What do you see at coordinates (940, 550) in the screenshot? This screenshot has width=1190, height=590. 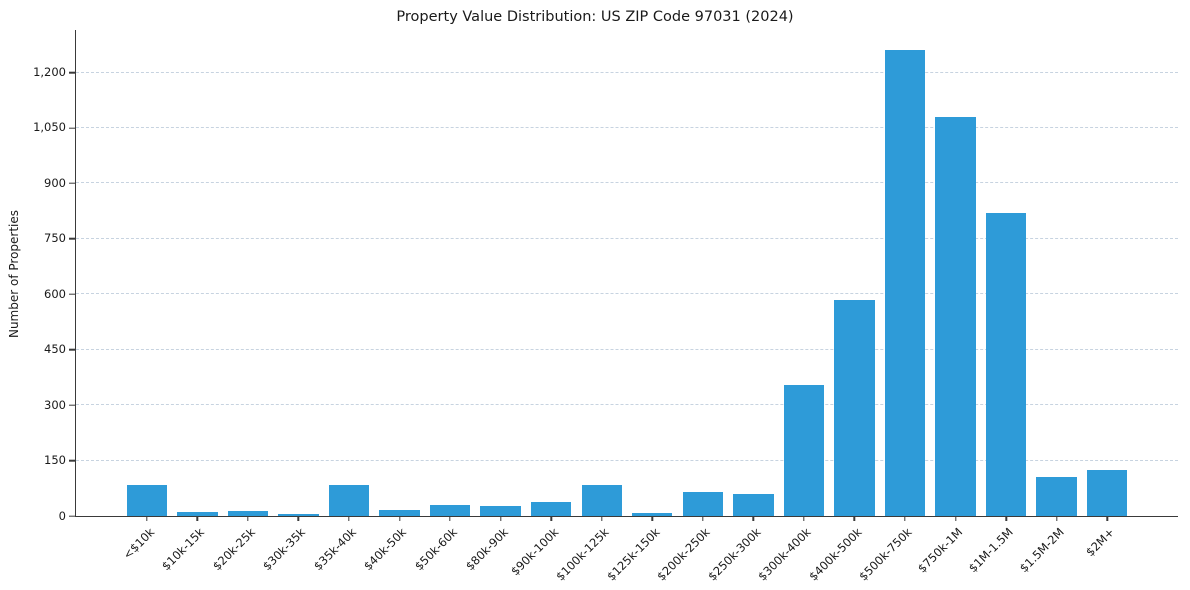 I see `x-tick-label: $750k-1M` at bounding box center [940, 550].